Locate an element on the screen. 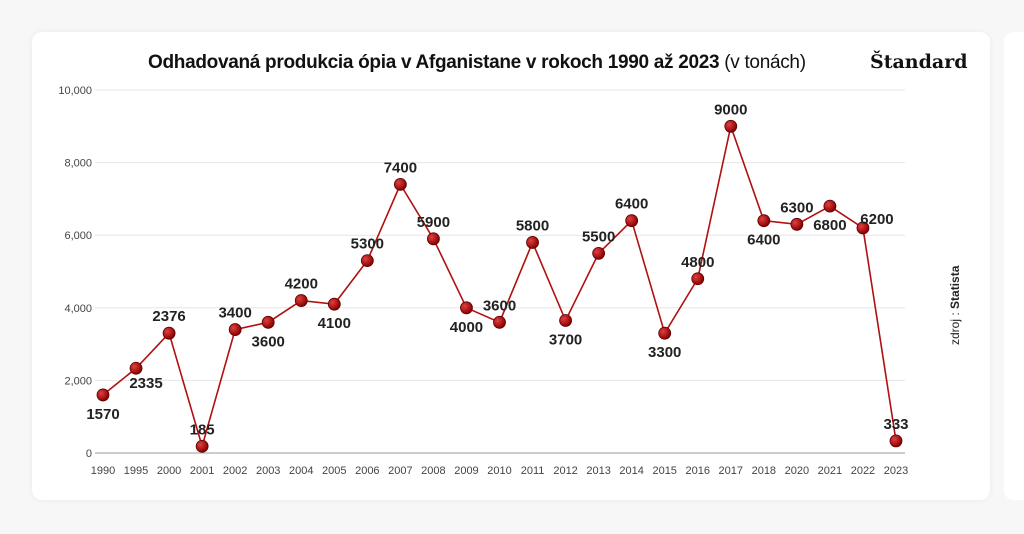 This screenshot has width=1024, height=534. x-tick-label: 2003 is located at coordinates (268, 471).